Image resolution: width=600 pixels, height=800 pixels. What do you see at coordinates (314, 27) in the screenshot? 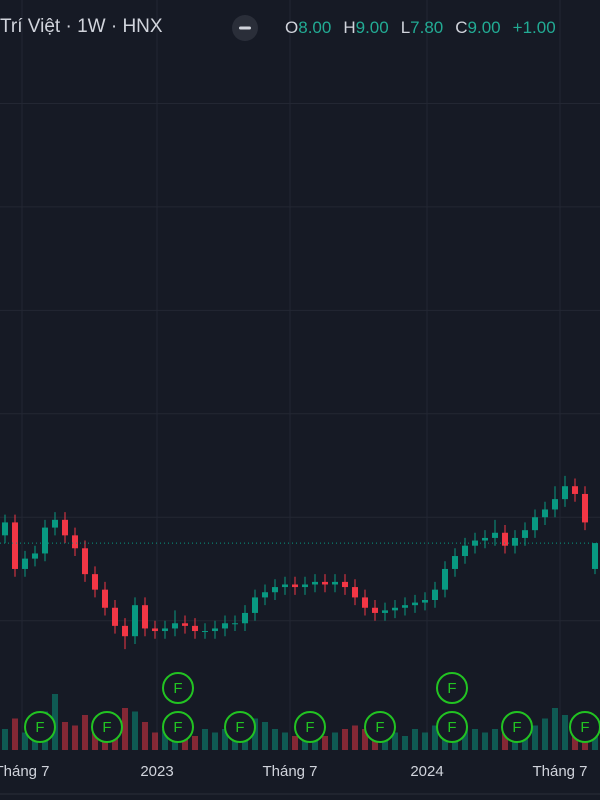
I see `ohlc-value: 8.00` at bounding box center [314, 27].